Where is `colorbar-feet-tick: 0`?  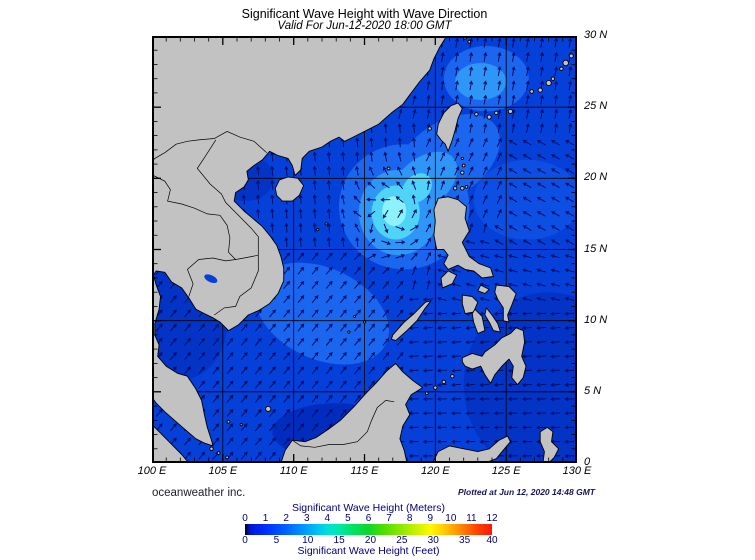
colorbar-feet-tick: 0 is located at coordinates (245, 540).